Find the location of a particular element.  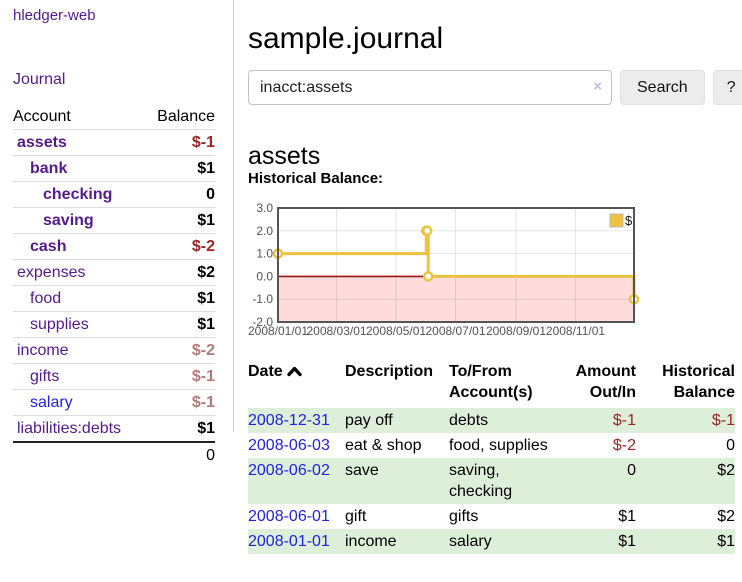

account-balance: $2 is located at coordinates (206, 272).